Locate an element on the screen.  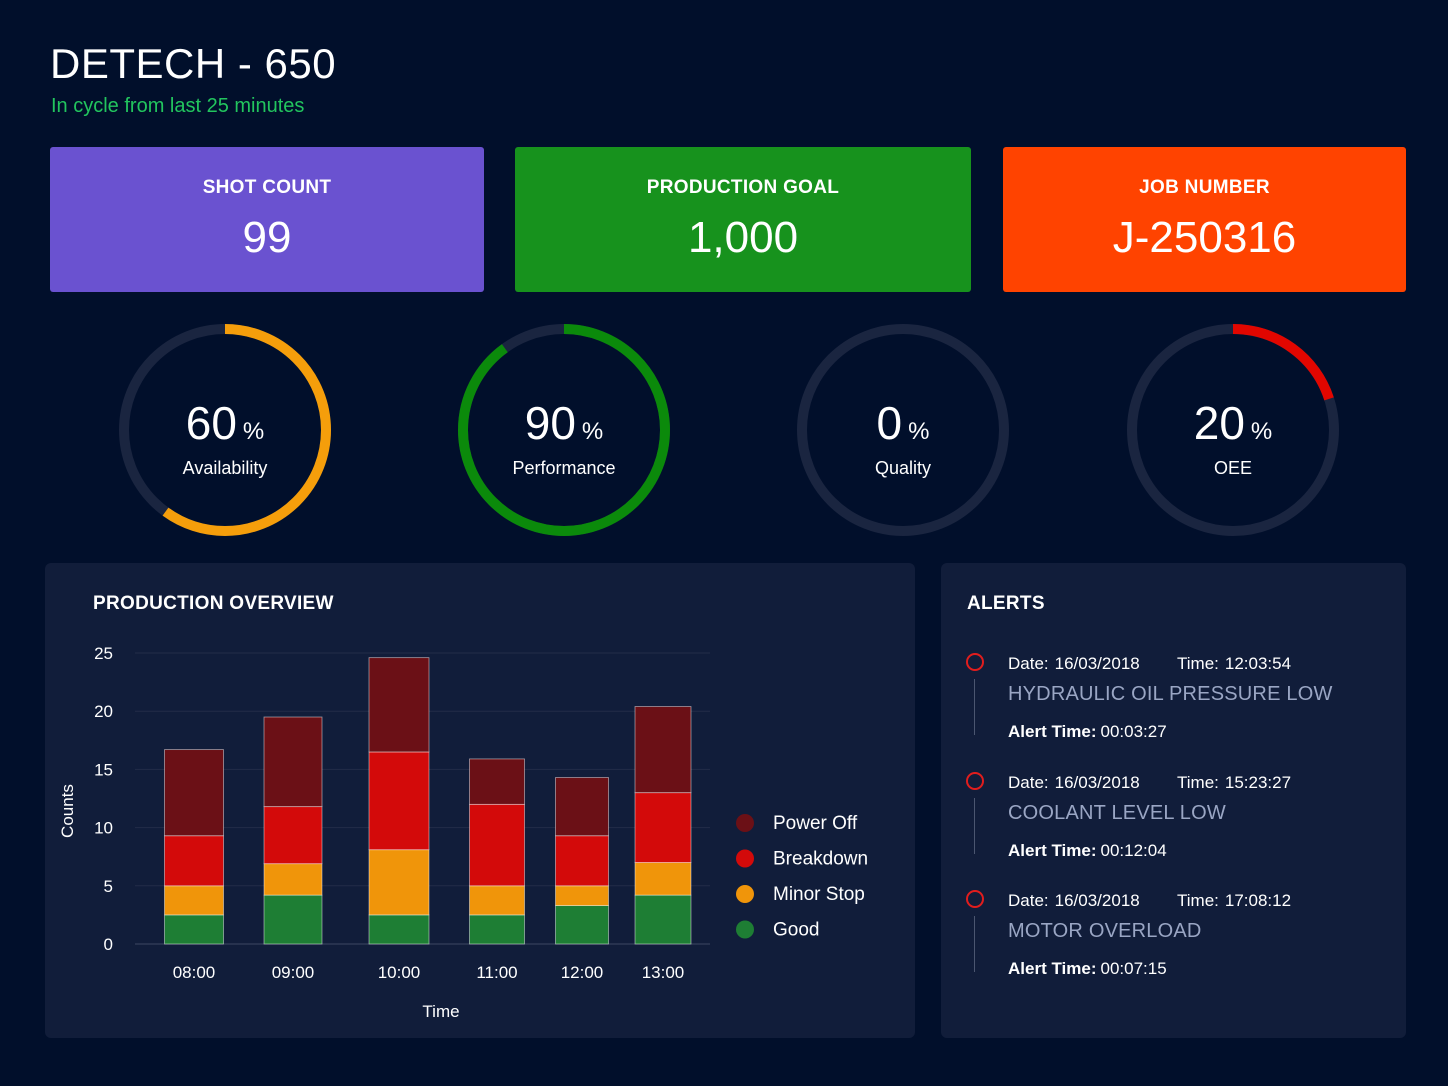
alert-time: 12:03:54 is located at coordinates (1258, 663).